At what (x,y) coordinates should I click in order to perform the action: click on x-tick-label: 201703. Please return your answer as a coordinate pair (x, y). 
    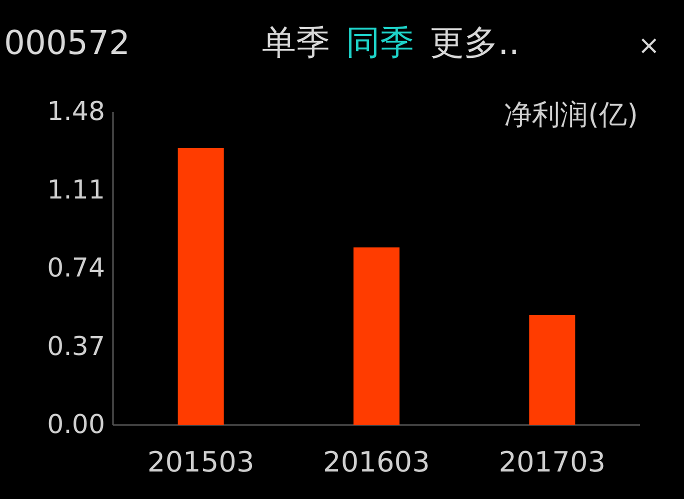
    Looking at the image, I should click on (552, 462).